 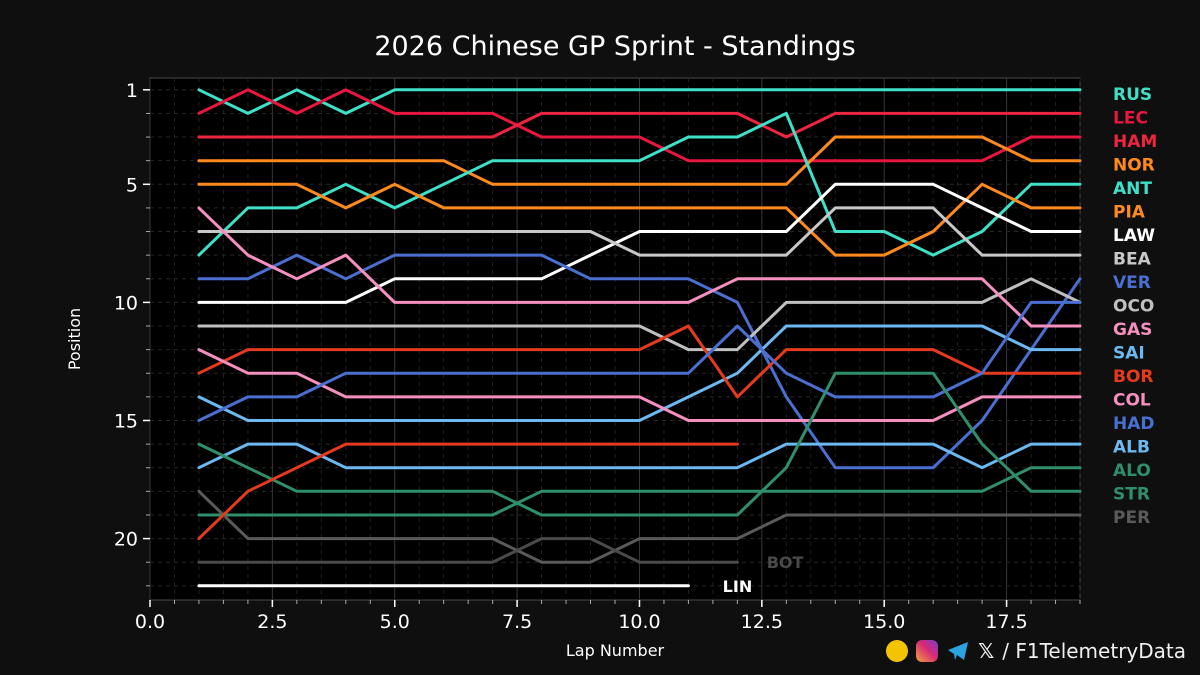 I want to click on series-line-law, so click(x=639, y=243).